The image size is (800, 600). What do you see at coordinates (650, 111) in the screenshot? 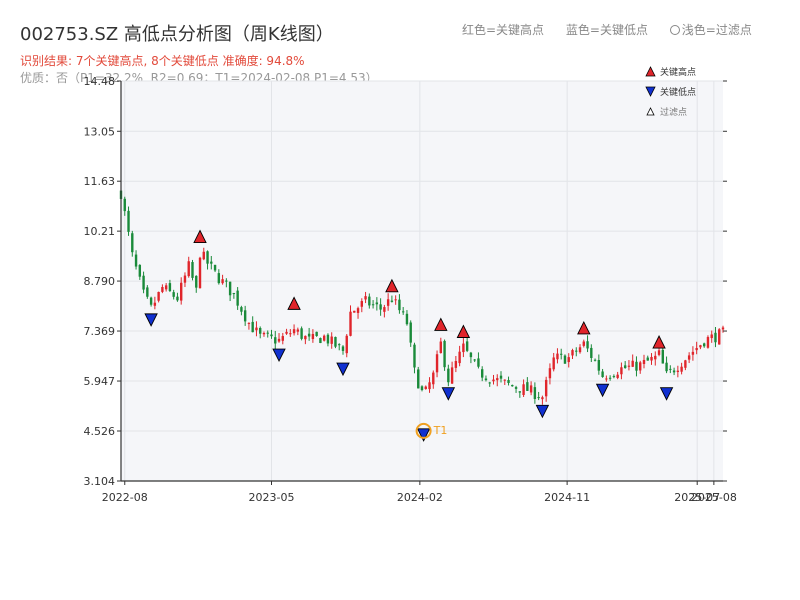
I see `legend-filtered-icon` at bounding box center [650, 111].